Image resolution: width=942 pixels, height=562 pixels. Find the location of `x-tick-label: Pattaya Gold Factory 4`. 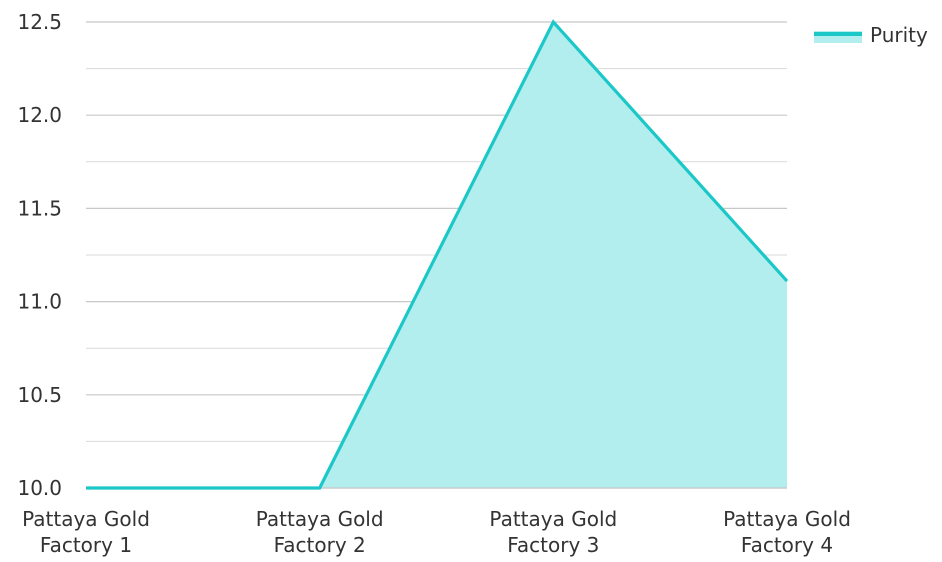

x-tick-label: Pattaya Gold Factory 4 is located at coordinates (787, 532).